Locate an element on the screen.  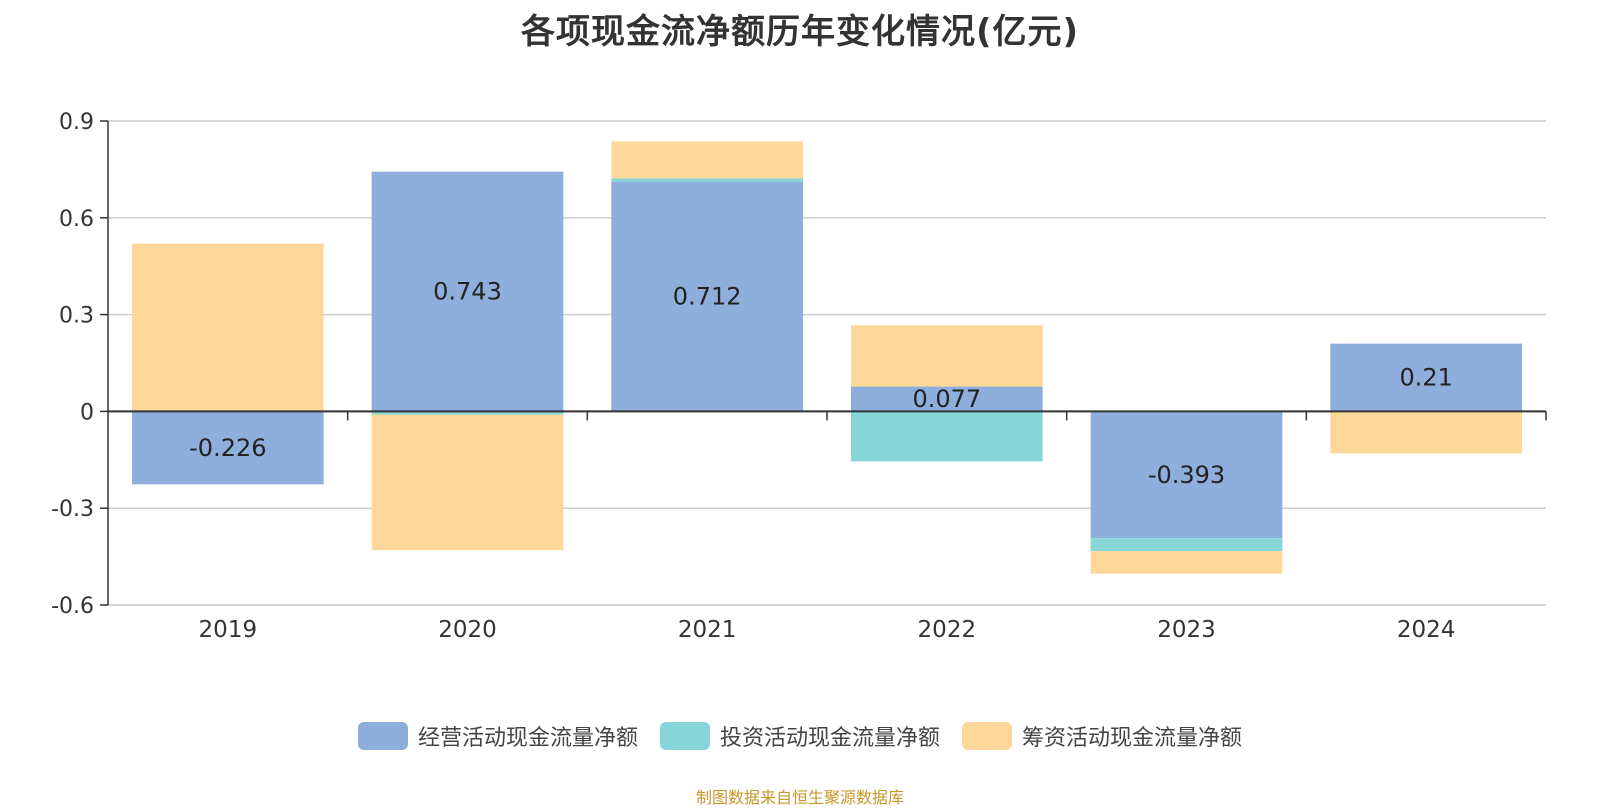
y-tick-label: 0.9 is located at coordinates (76, 122).